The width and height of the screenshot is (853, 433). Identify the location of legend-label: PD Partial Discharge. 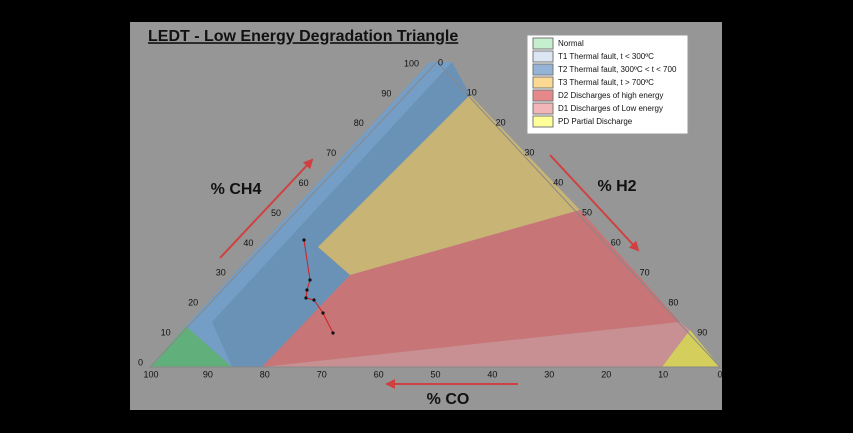
(595, 121).